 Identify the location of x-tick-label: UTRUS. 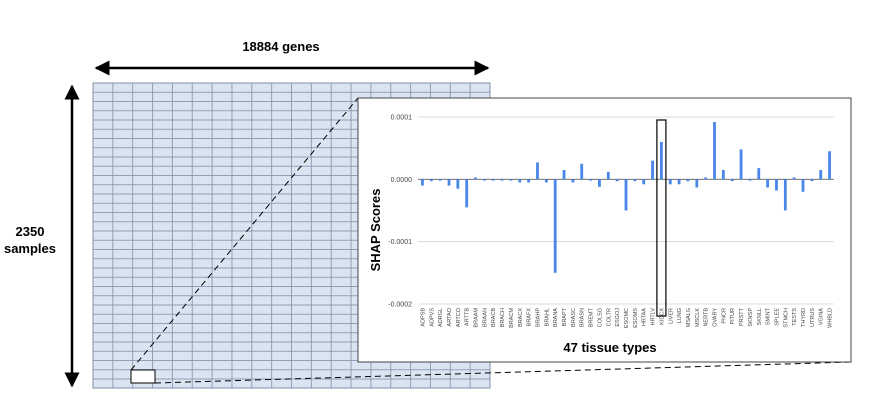
(813, 317).